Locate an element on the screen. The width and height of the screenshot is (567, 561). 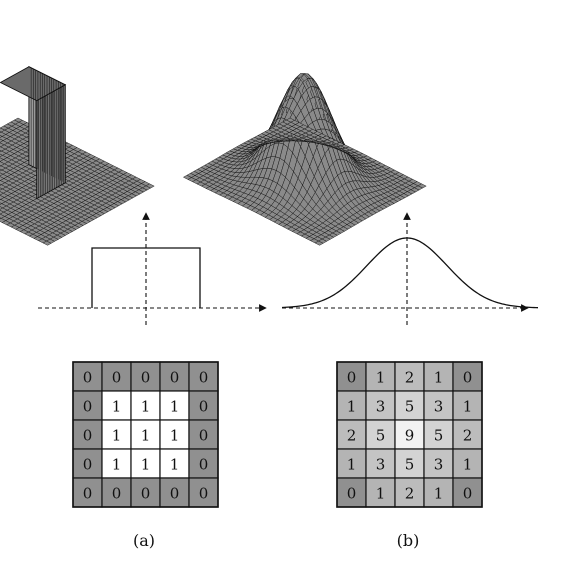
gaussian-filter-surface is located at coordinates (304, 159).